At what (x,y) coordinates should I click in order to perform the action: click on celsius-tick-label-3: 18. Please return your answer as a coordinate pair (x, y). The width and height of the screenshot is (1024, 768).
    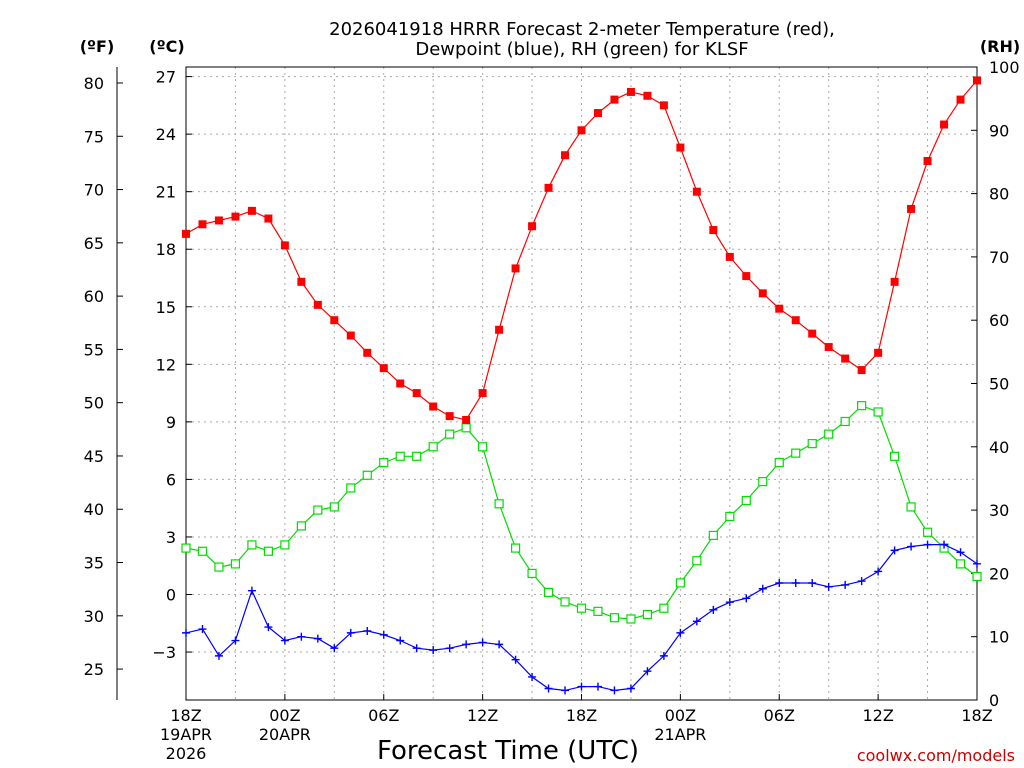
    Looking at the image, I should click on (166, 249).